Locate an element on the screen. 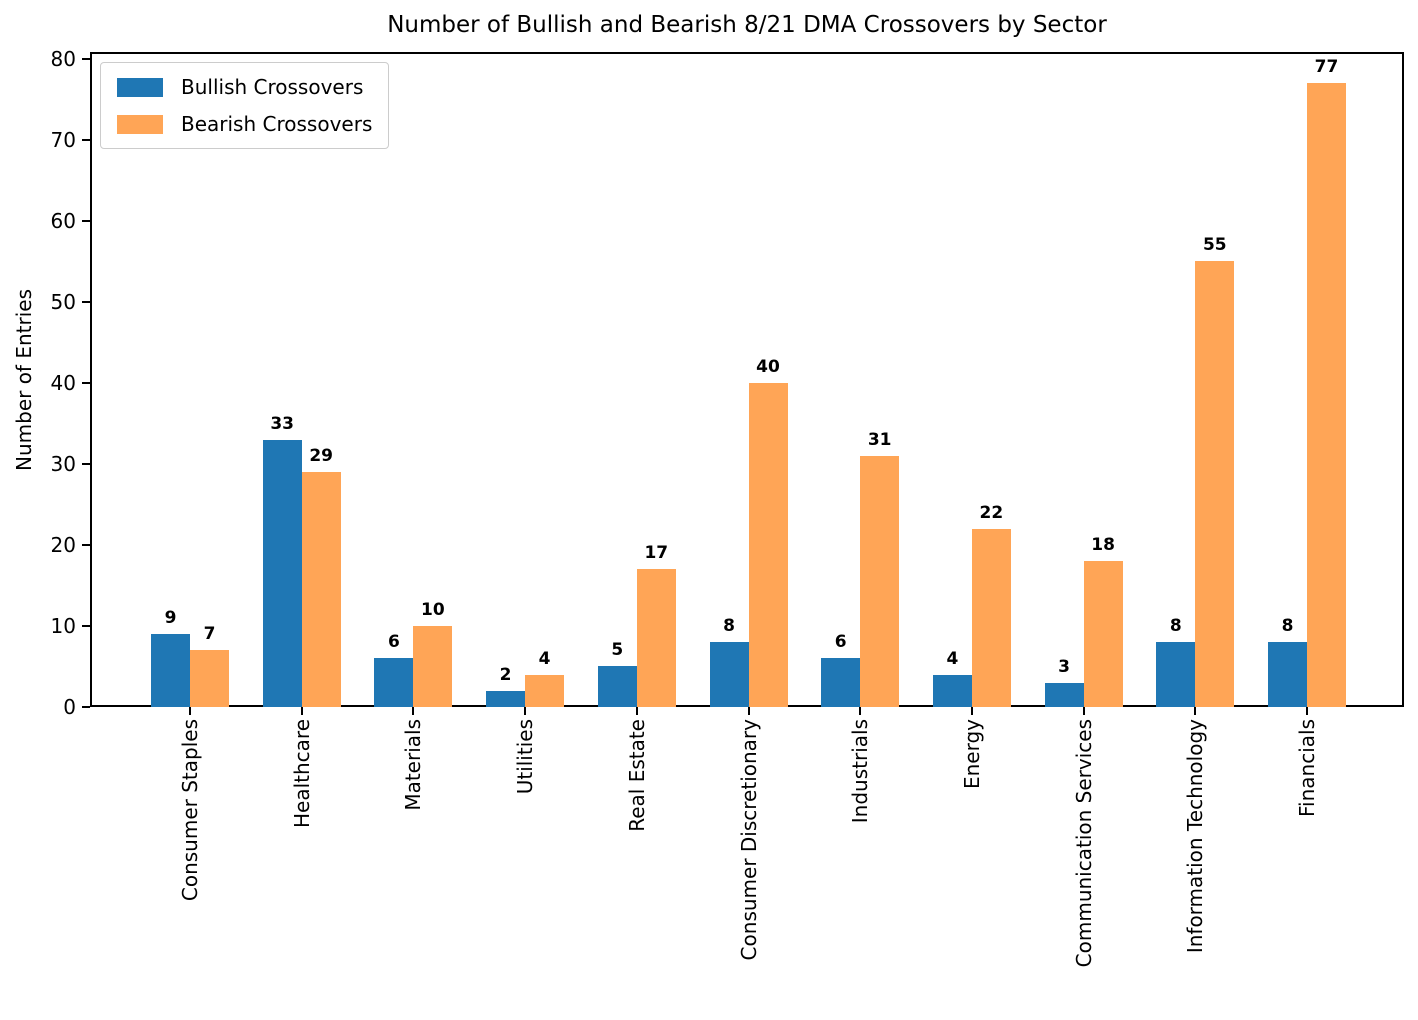  x-tick-label: Information Technology is located at coordinates (1195, 836).